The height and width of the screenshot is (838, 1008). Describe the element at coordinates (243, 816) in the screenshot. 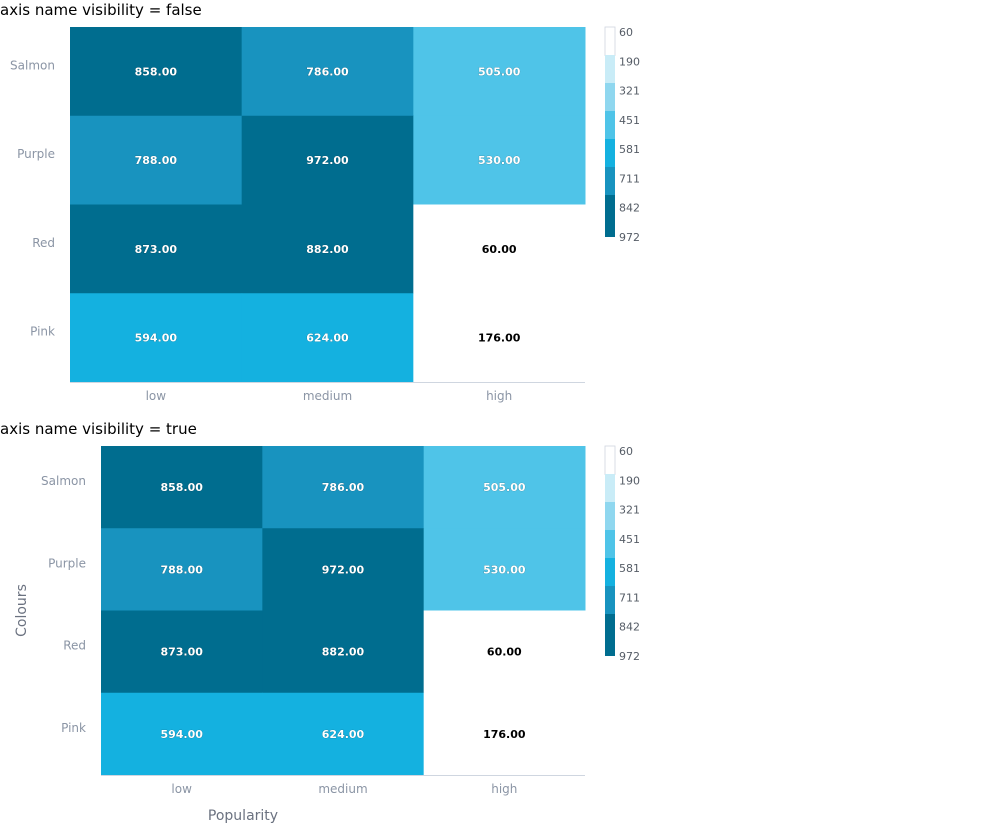

I see `x-axis-name: Popularity` at that location.